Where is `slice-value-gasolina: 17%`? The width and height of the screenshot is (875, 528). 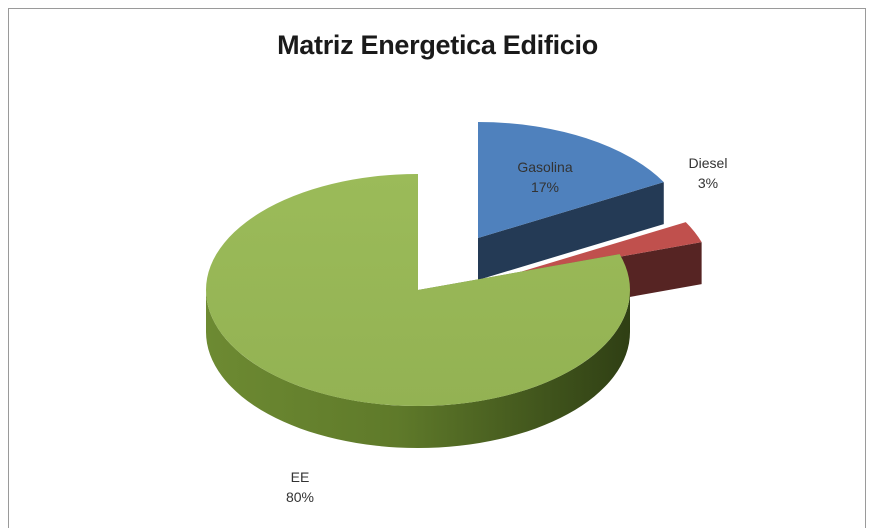 slice-value-gasolina: 17% is located at coordinates (545, 187).